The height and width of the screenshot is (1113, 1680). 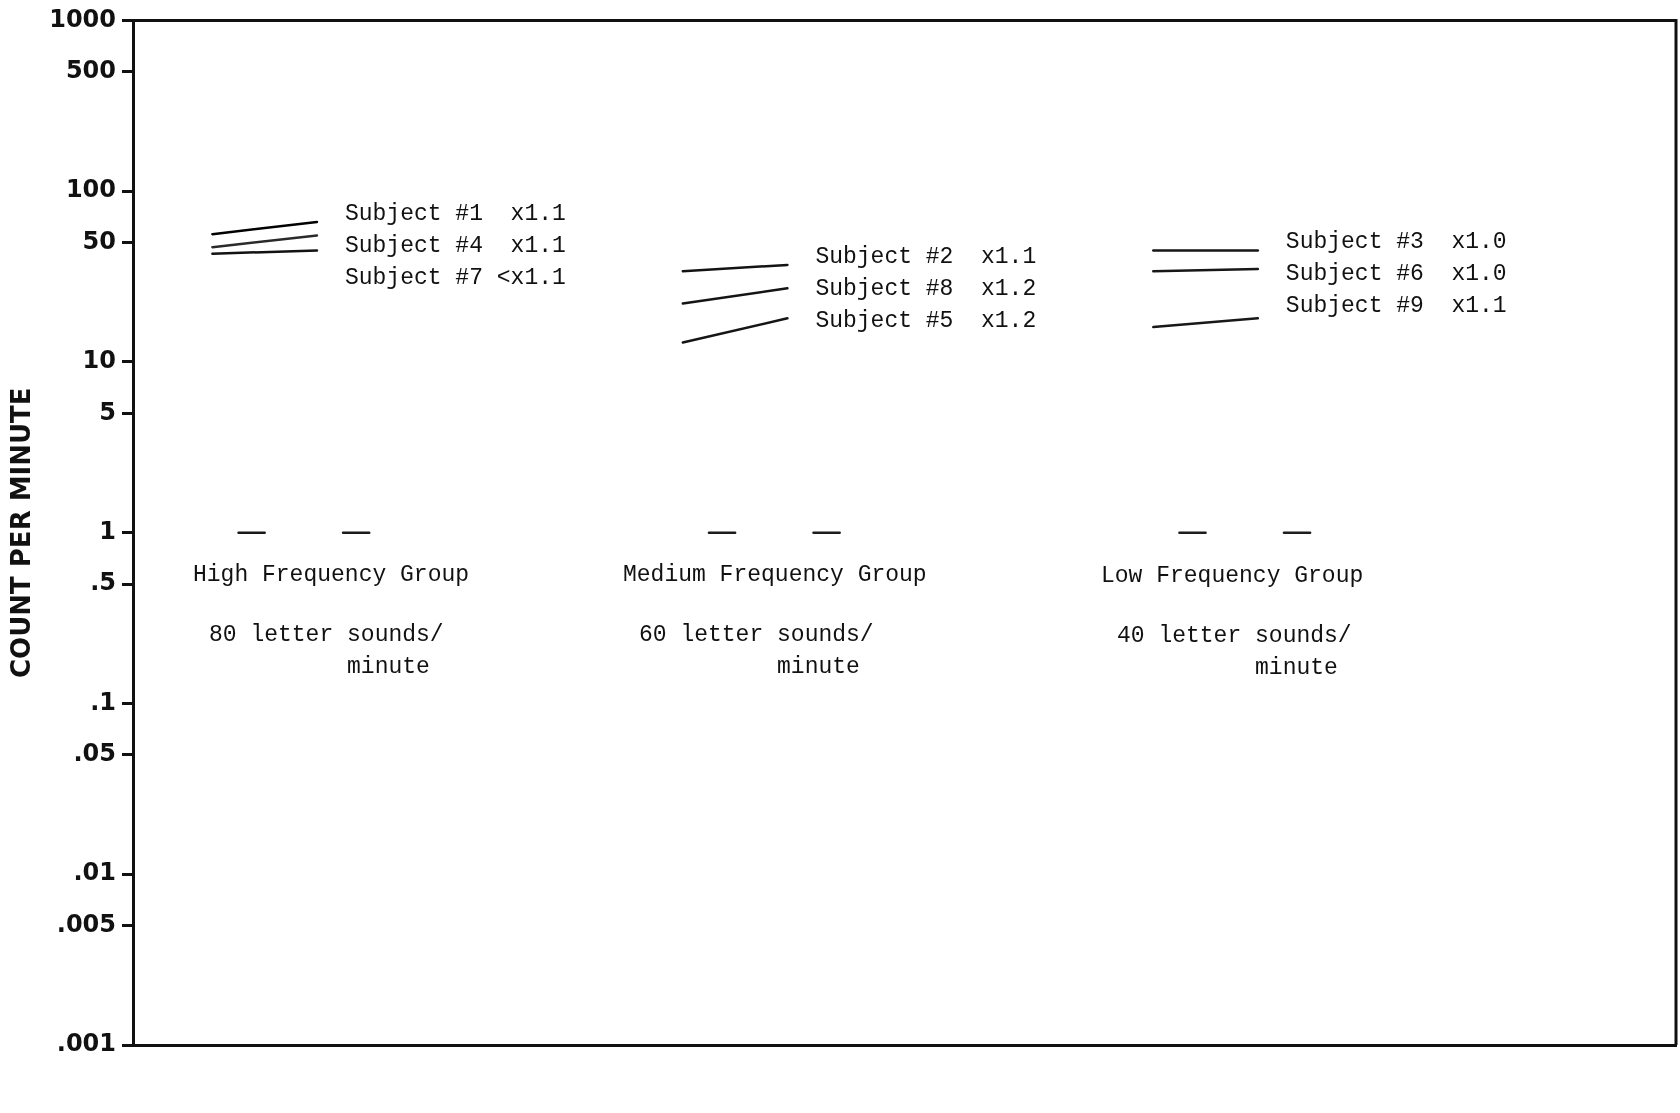 I want to click on annotation: 60 letter sounds/ minute, so click(x=756, y=651).